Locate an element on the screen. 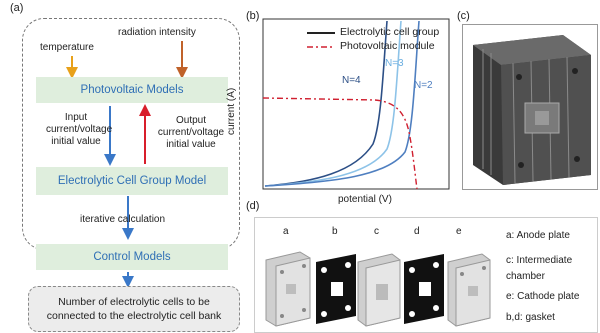 The height and width of the screenshot is (333, 600). cell-stack-image is located at coordinates (530, 107).